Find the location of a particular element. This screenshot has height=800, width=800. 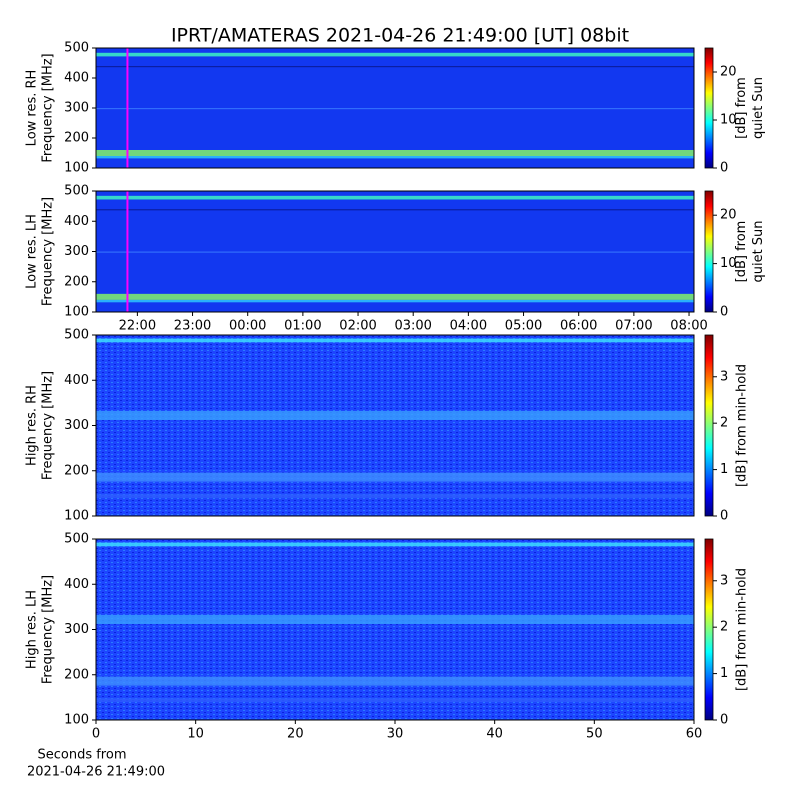

x-tick-label: 50 is located at coordinates (594, 734).